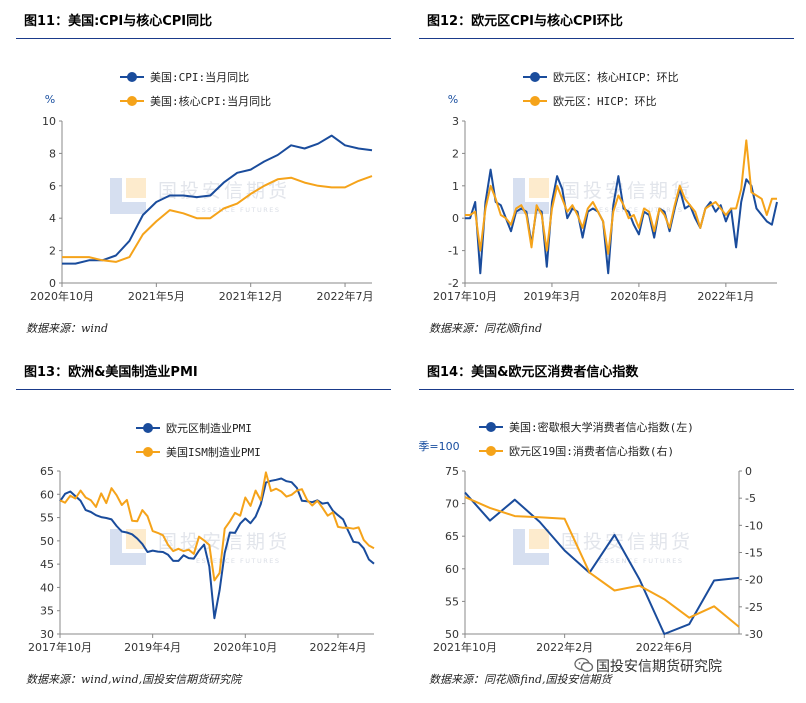 This screenshot has width=806, height=703. What do you see at coordinates (748, 471) in the screenshot?
I see `y2-tick-label: 0` at bounding box center [748, 471].